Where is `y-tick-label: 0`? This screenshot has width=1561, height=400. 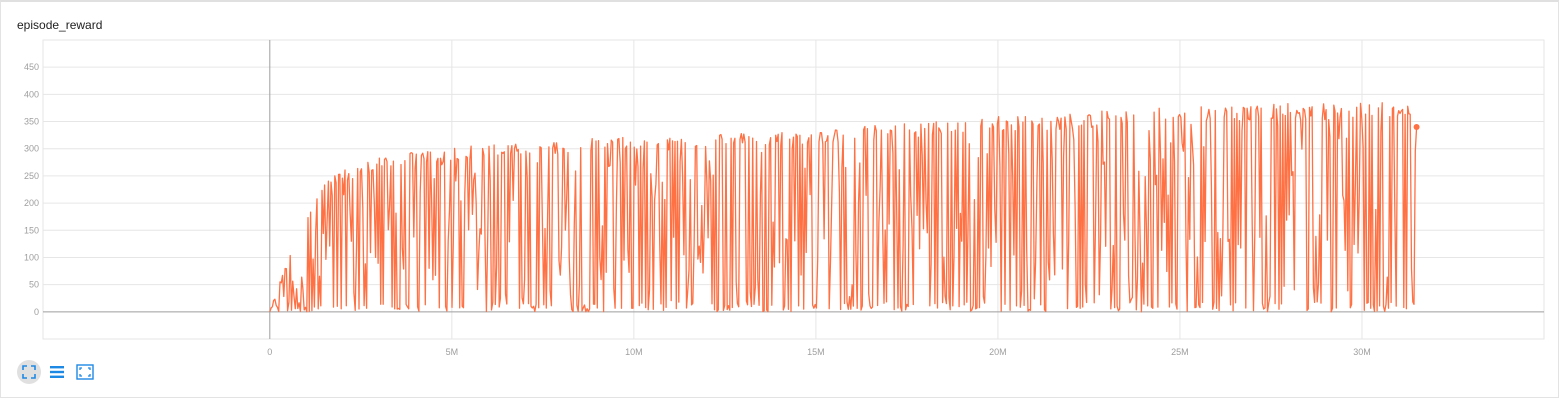
y-tick-label: 0 is located at coordinates (36, 312).